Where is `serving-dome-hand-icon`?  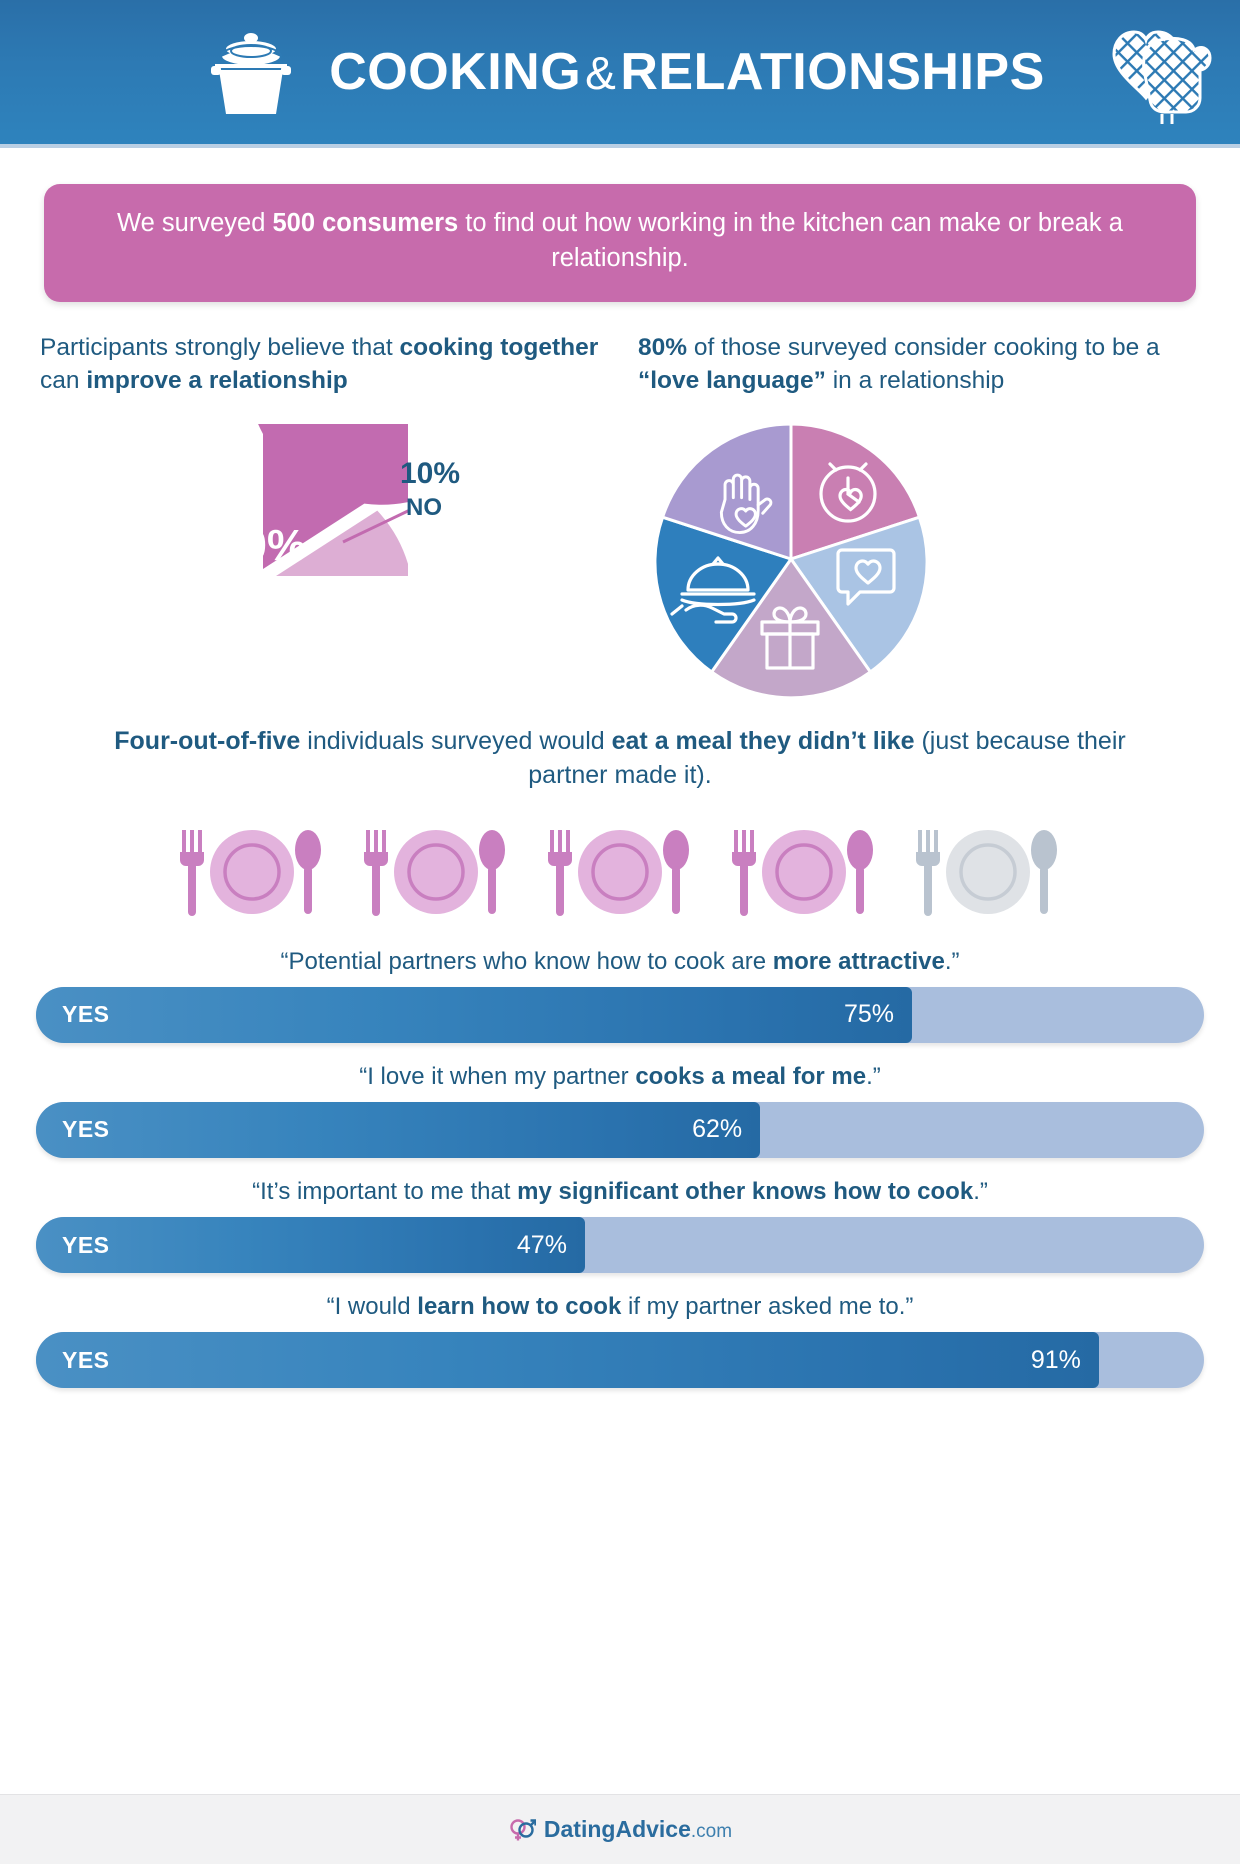 serving-dome-hand-icon is located at coordinates (713, 589).